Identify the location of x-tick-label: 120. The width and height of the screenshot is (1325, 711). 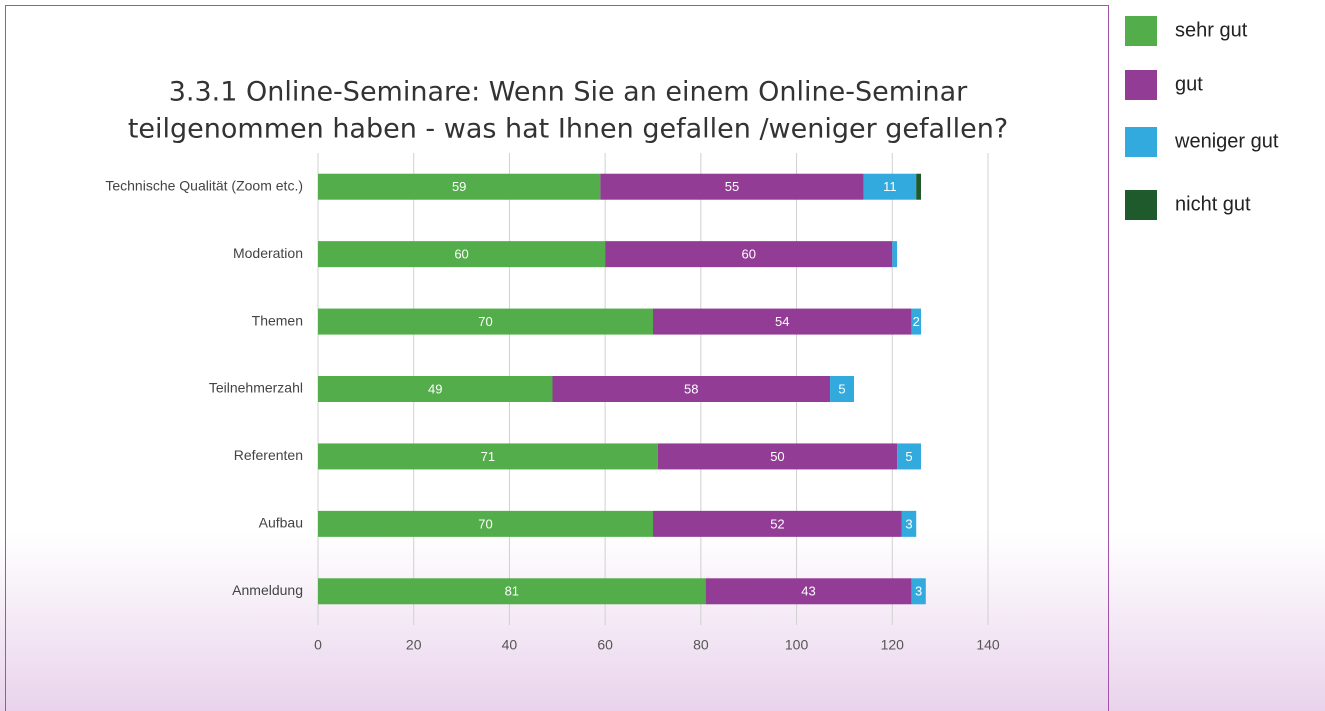
(893, 645).